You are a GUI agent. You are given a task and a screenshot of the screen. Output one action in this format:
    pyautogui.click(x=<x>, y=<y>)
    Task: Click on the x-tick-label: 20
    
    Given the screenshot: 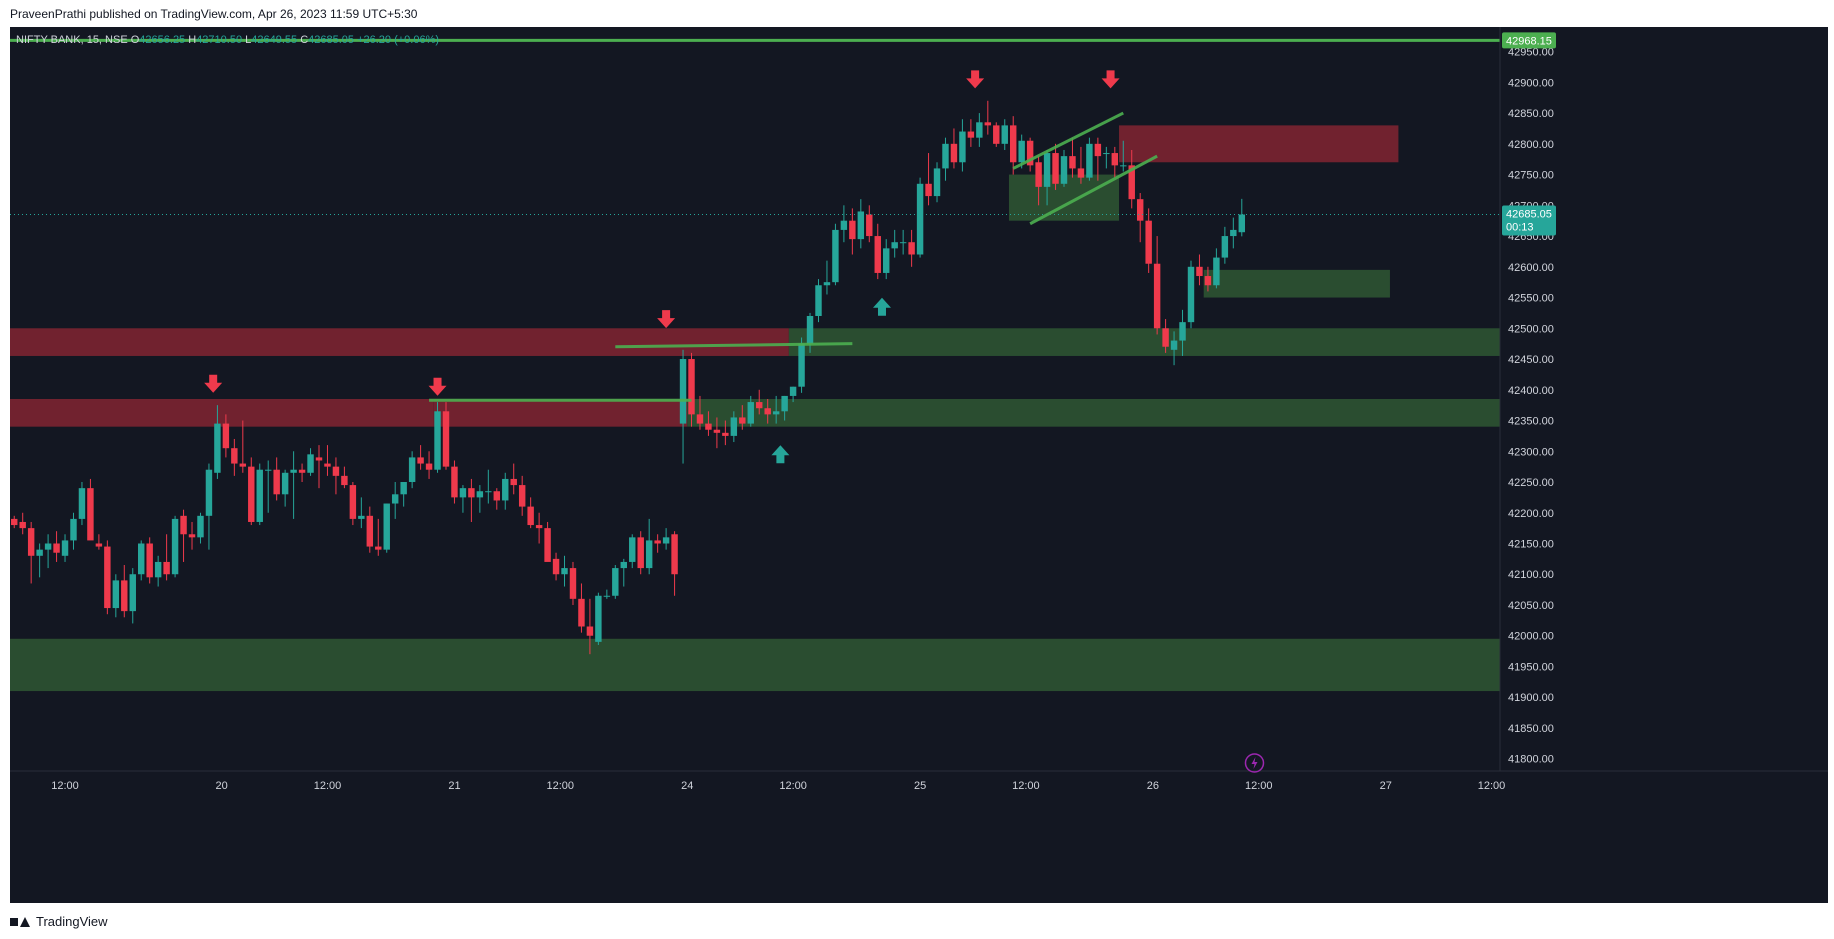 What is the action you would take?
    pyautogui.click(x=222, y=786)
    